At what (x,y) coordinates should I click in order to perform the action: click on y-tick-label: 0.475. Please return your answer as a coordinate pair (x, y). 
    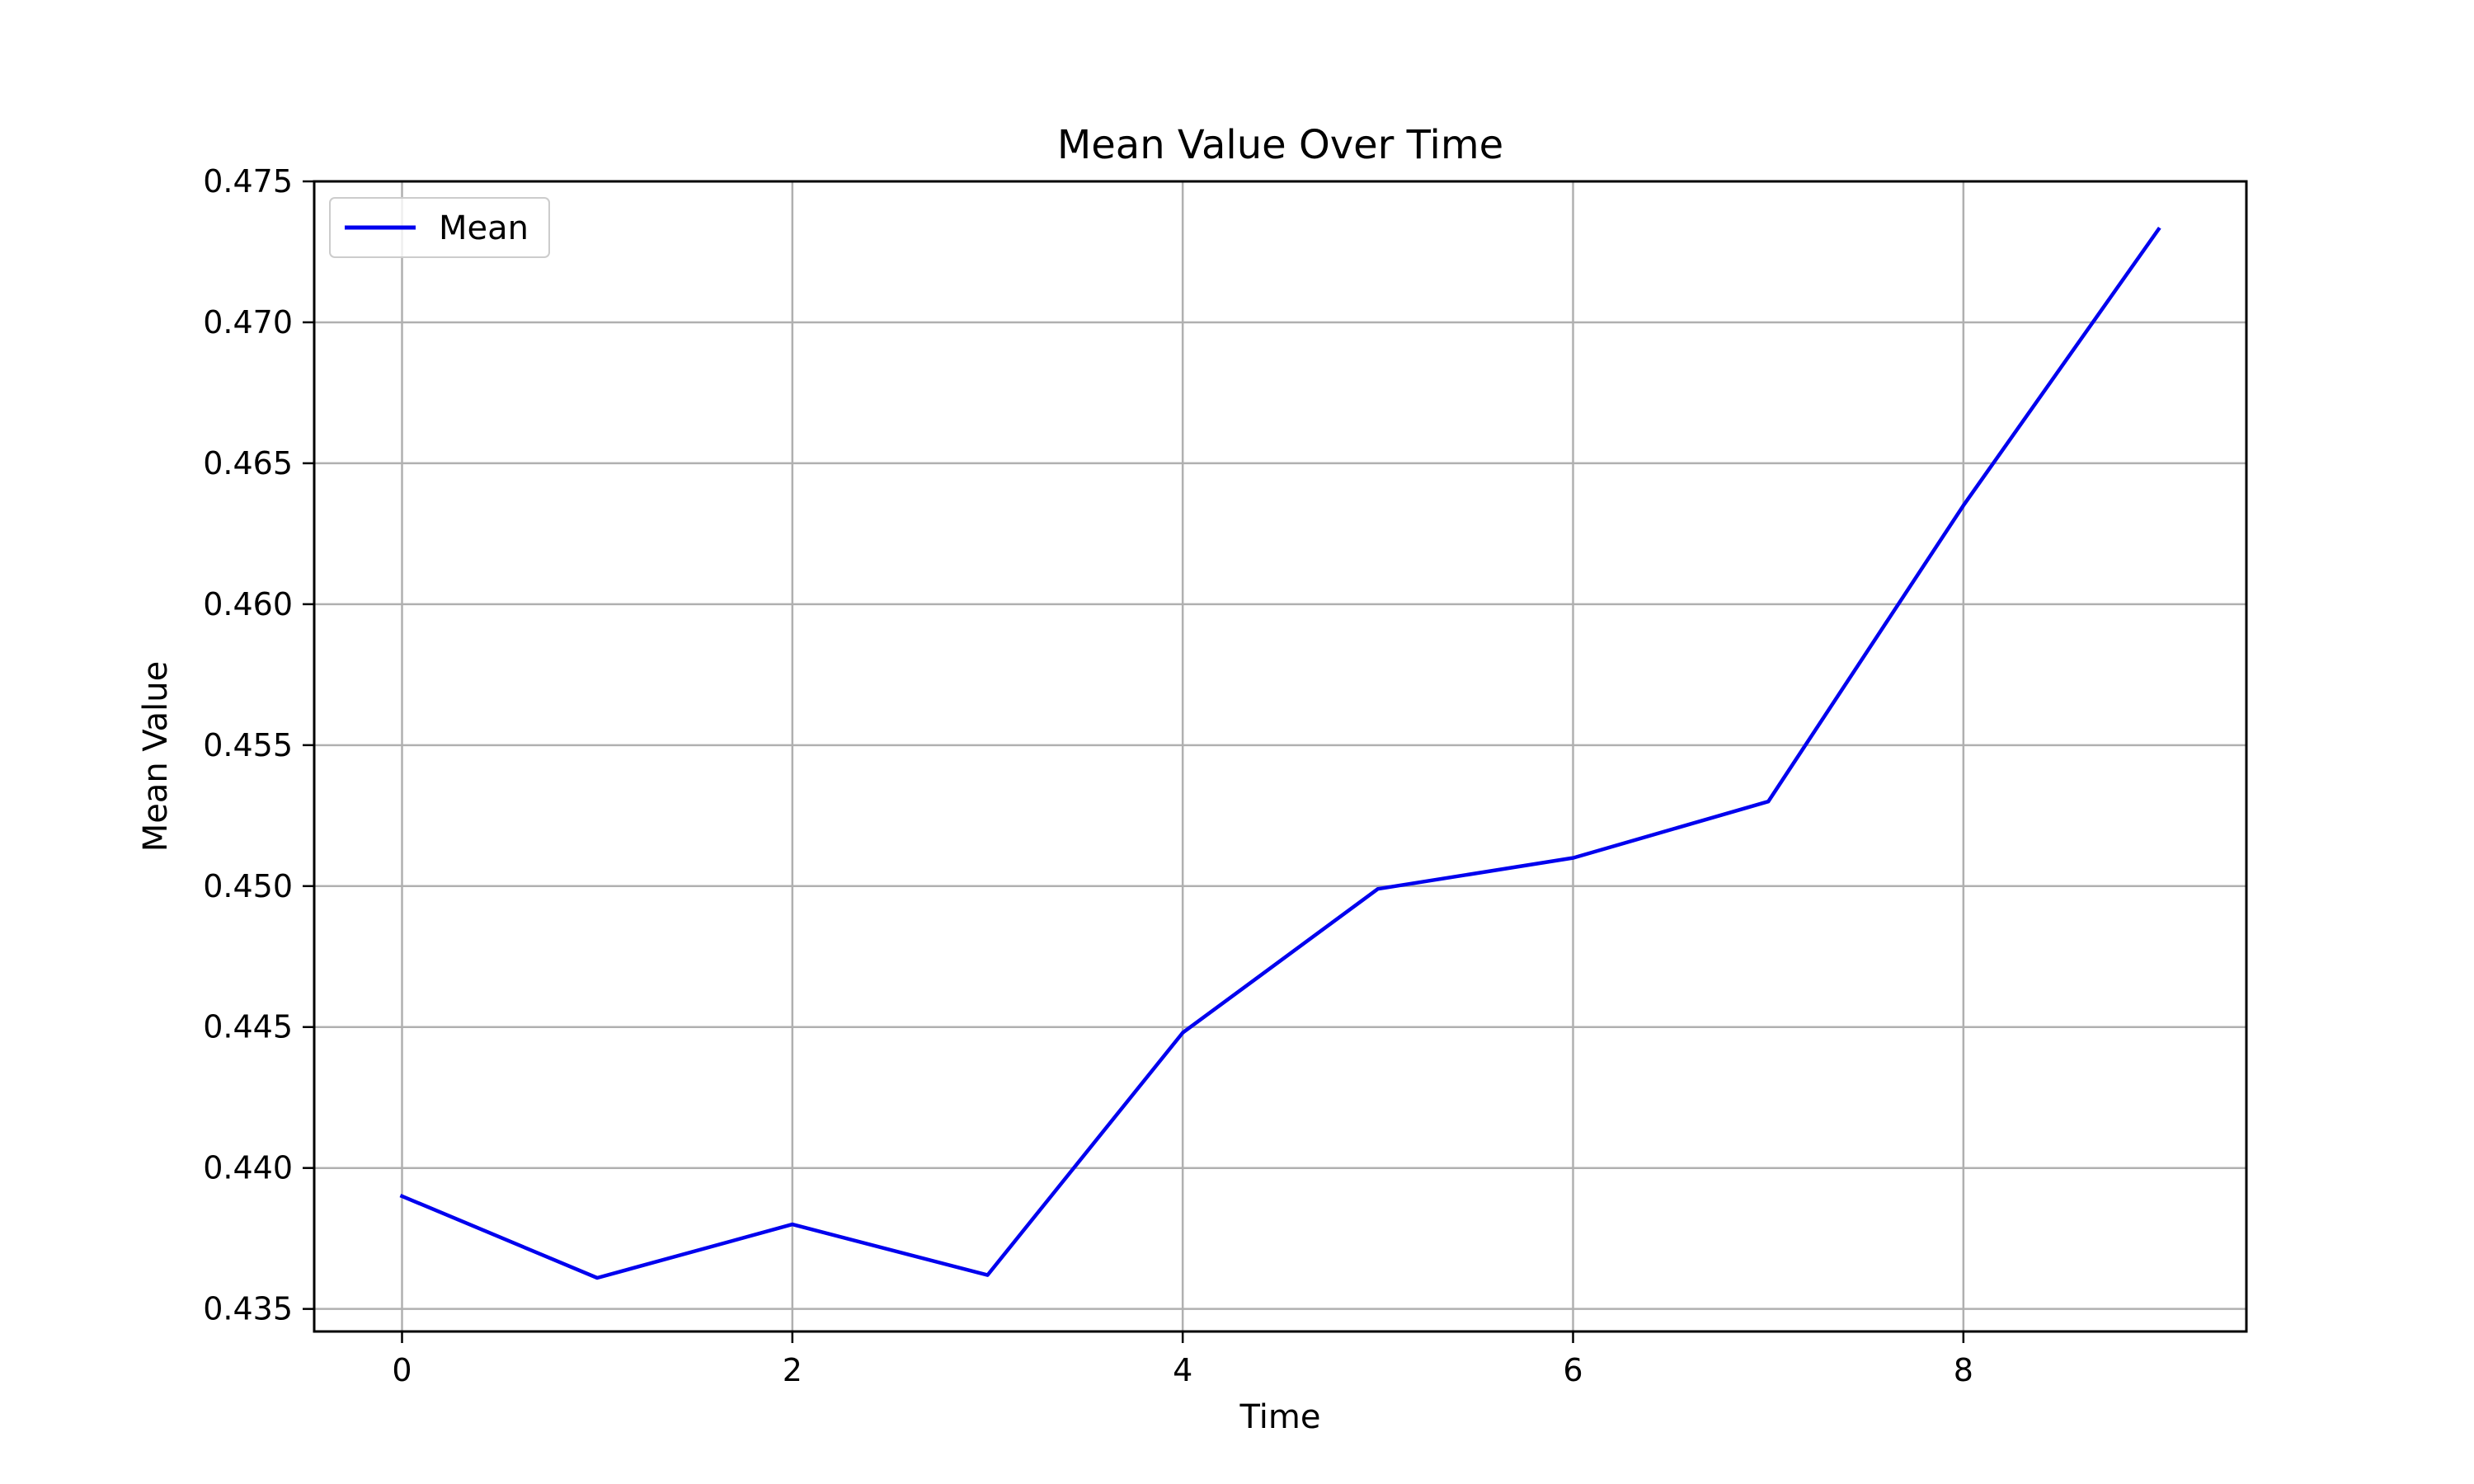
    Looking at the image, I should click on (248, 181).